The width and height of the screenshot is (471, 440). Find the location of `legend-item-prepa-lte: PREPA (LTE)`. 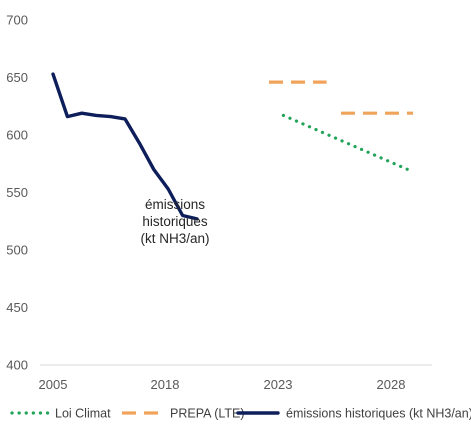

legend-item-prepa-lte: PREPA (LTE) is located at coordinates (183, 414).